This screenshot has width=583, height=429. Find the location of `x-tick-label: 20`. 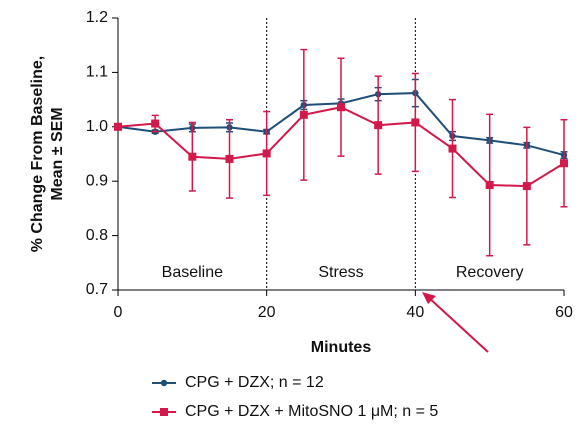

x-tick-label: 20 is located at coordinates (267, 312).